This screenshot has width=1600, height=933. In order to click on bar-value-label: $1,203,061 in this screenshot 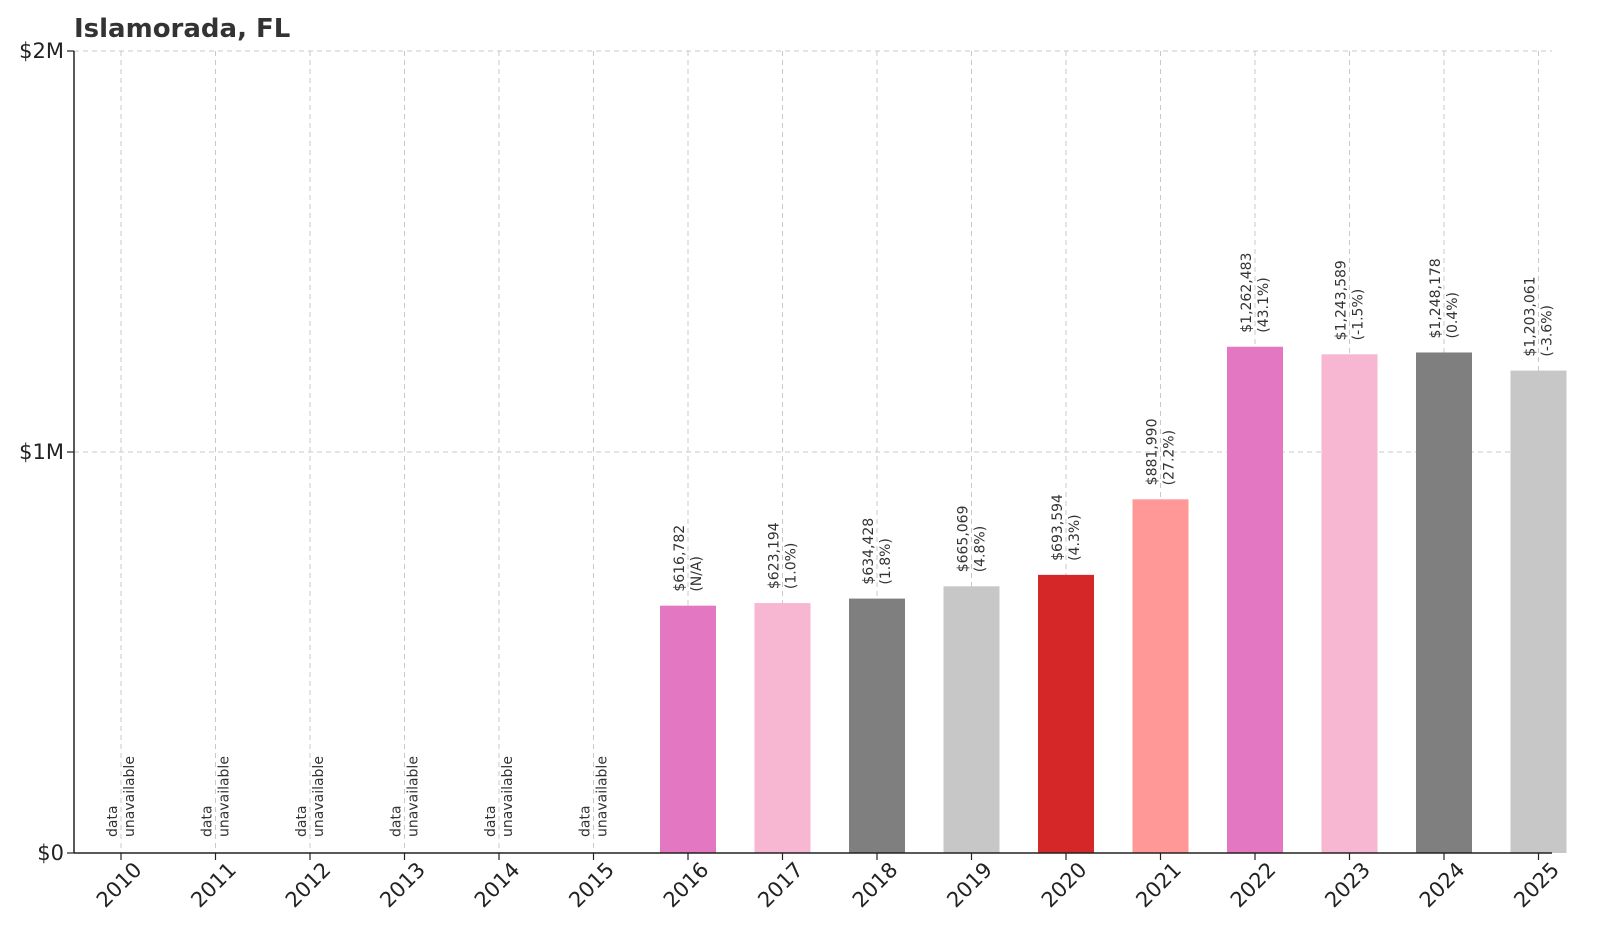, I will do `click(1531, 316)`.